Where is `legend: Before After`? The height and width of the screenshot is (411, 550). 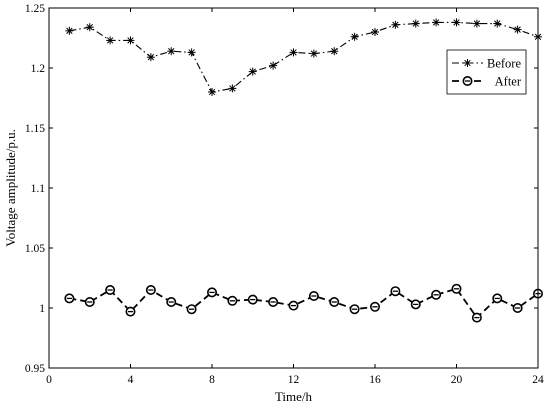
legend: Before After is located at coordinates (486, 72).